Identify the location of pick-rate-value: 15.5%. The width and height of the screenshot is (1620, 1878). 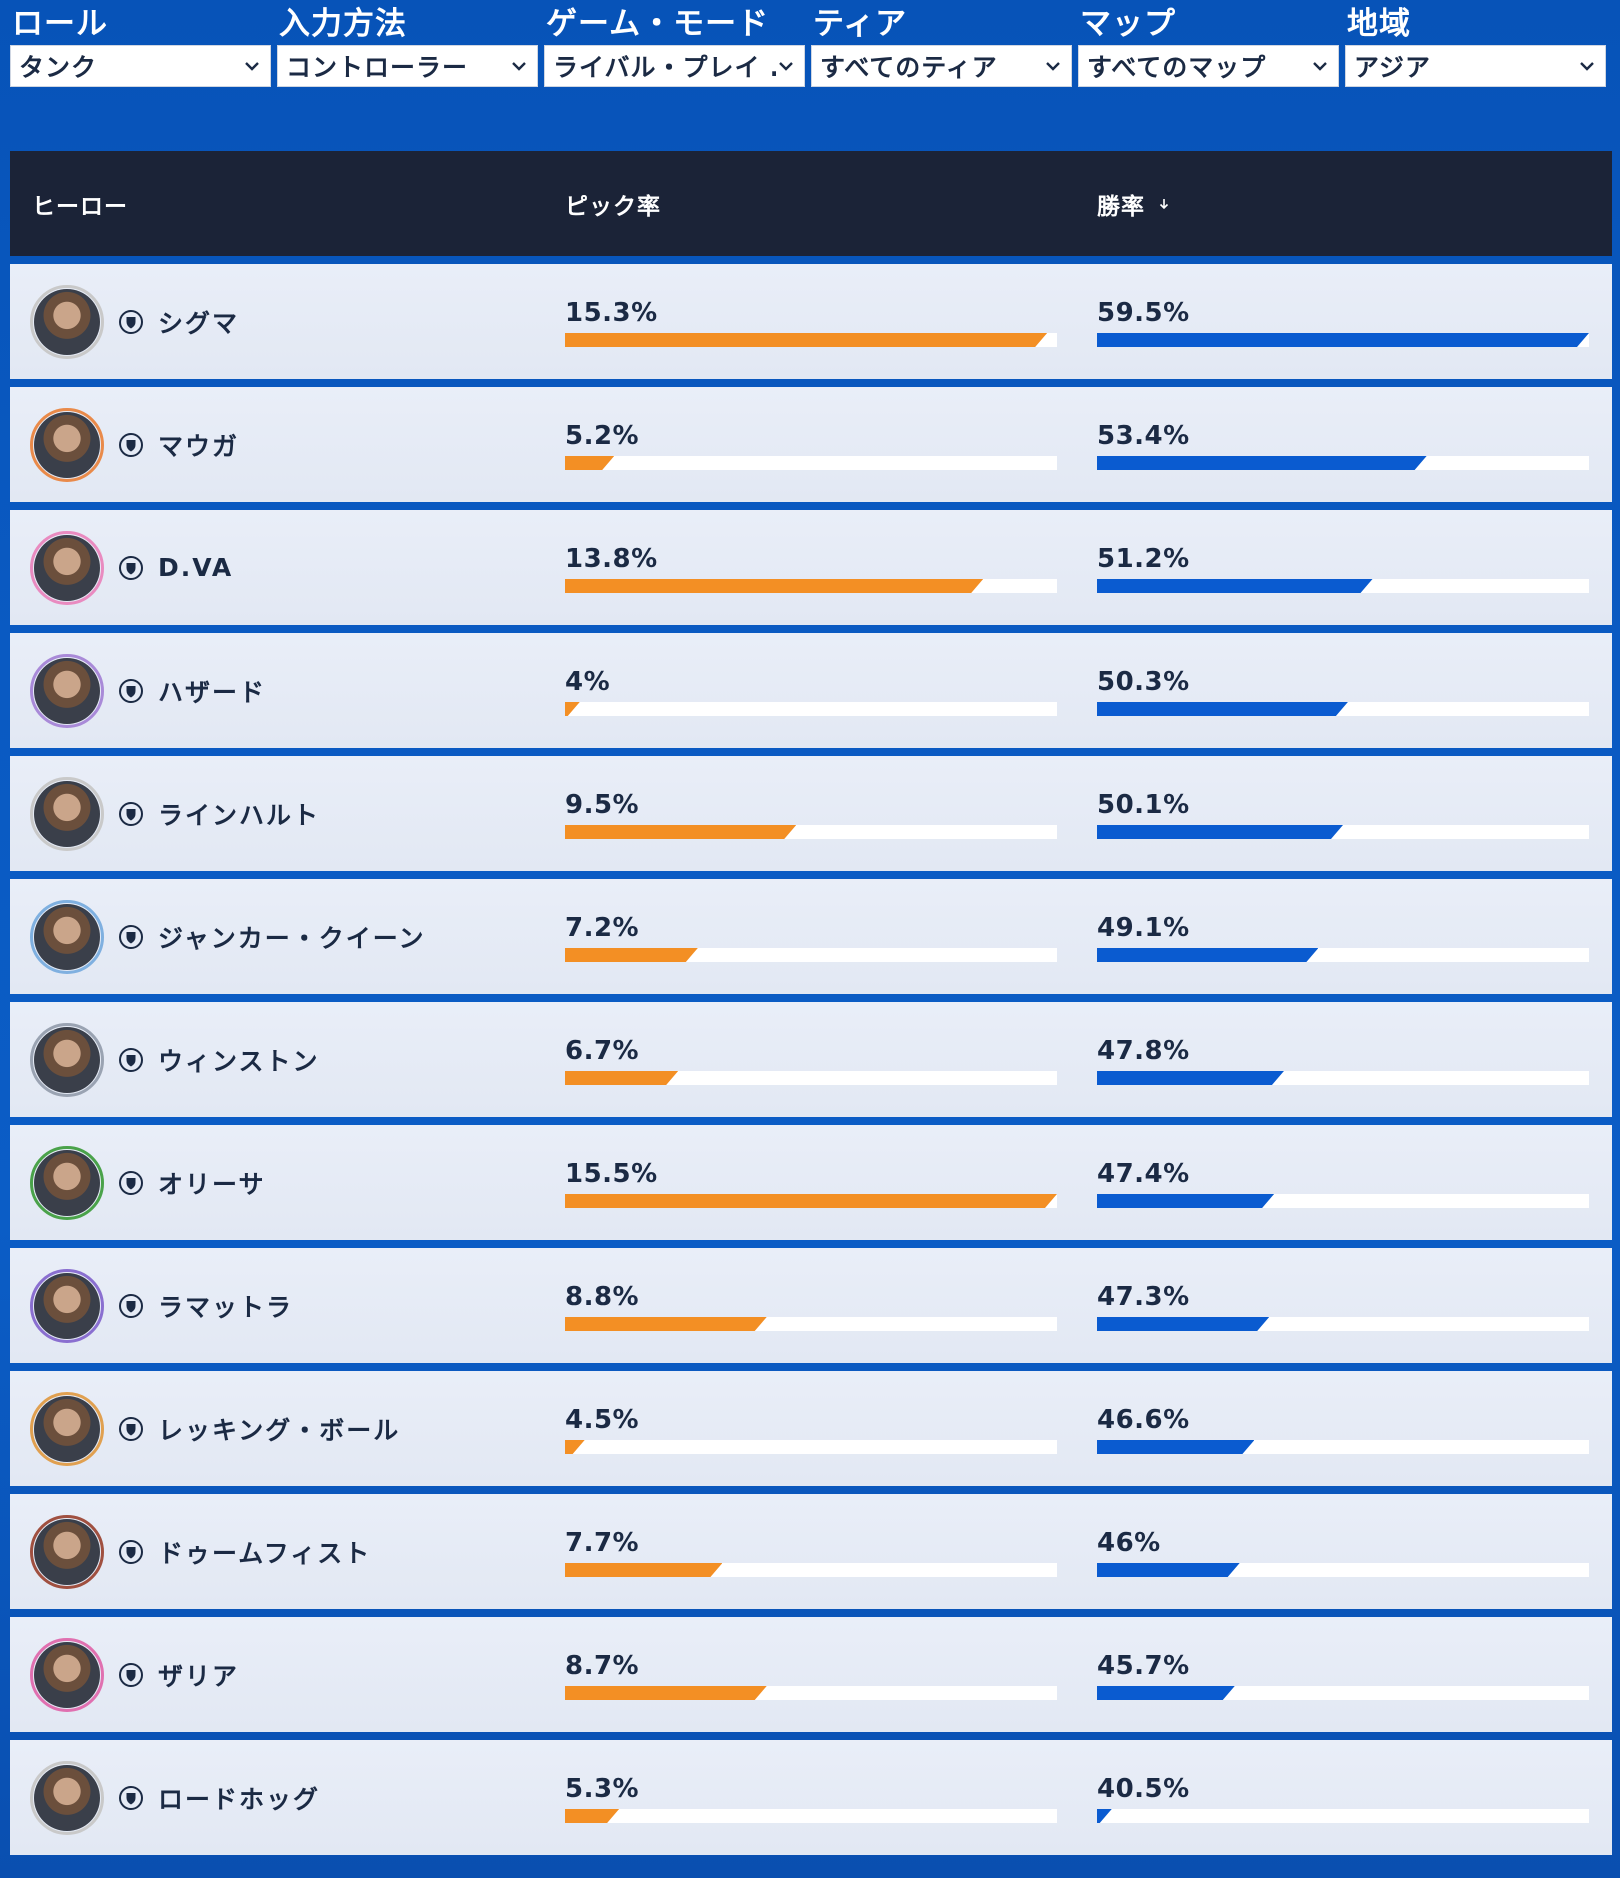
(611, 1174).